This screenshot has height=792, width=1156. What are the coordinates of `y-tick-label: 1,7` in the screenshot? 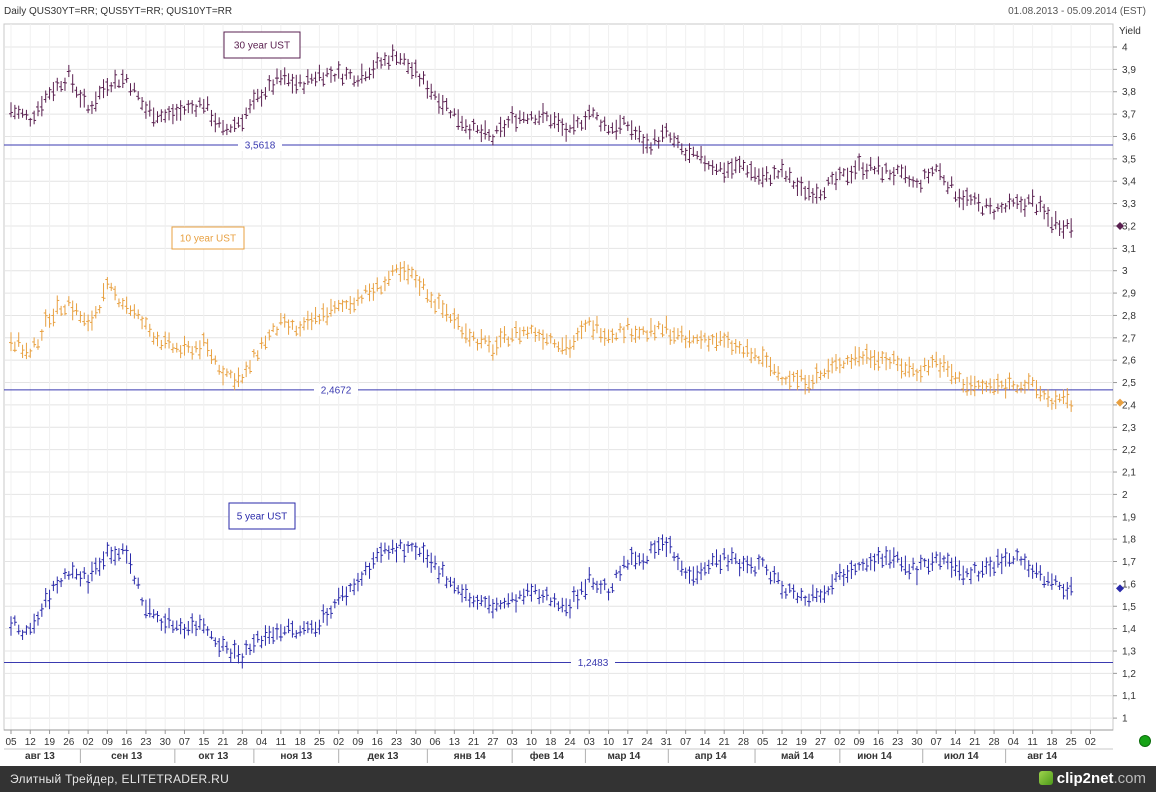 It's located at (1129, 562).